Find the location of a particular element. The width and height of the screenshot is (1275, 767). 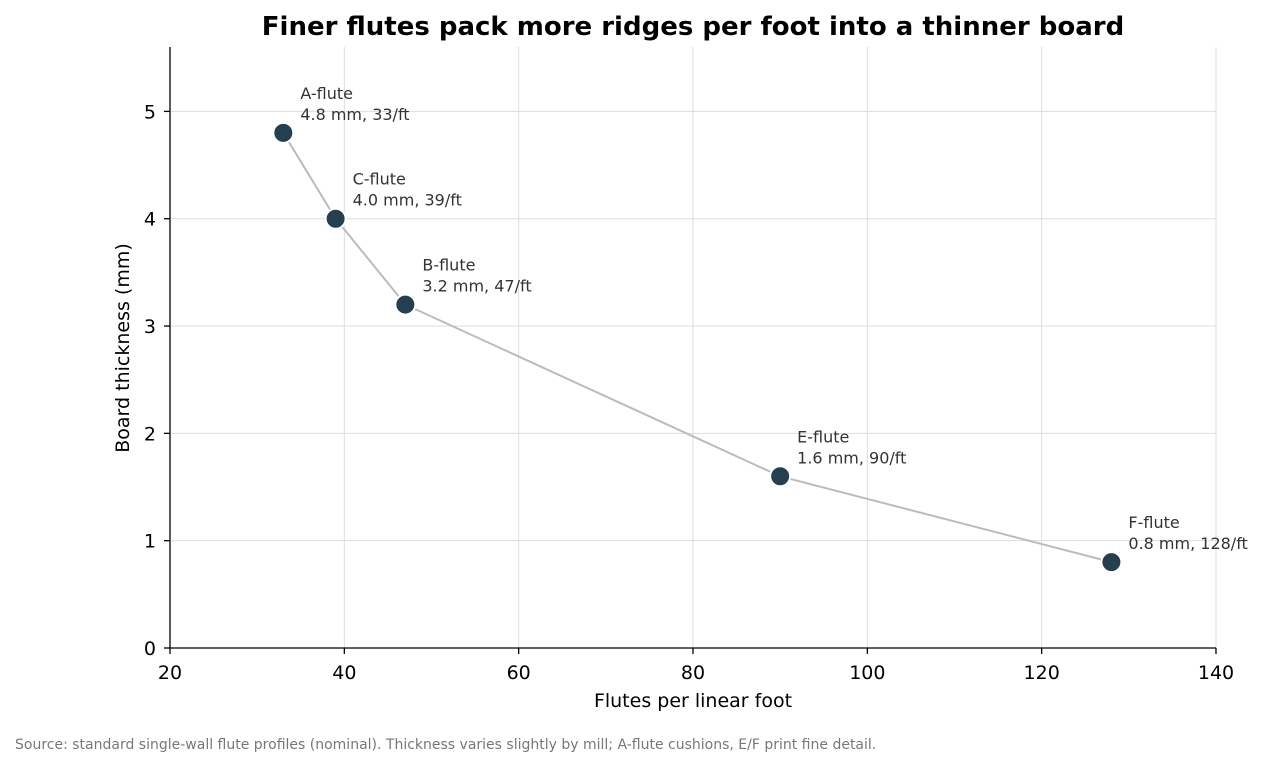

data-point-c-flute is located at coordinates (335, 218).